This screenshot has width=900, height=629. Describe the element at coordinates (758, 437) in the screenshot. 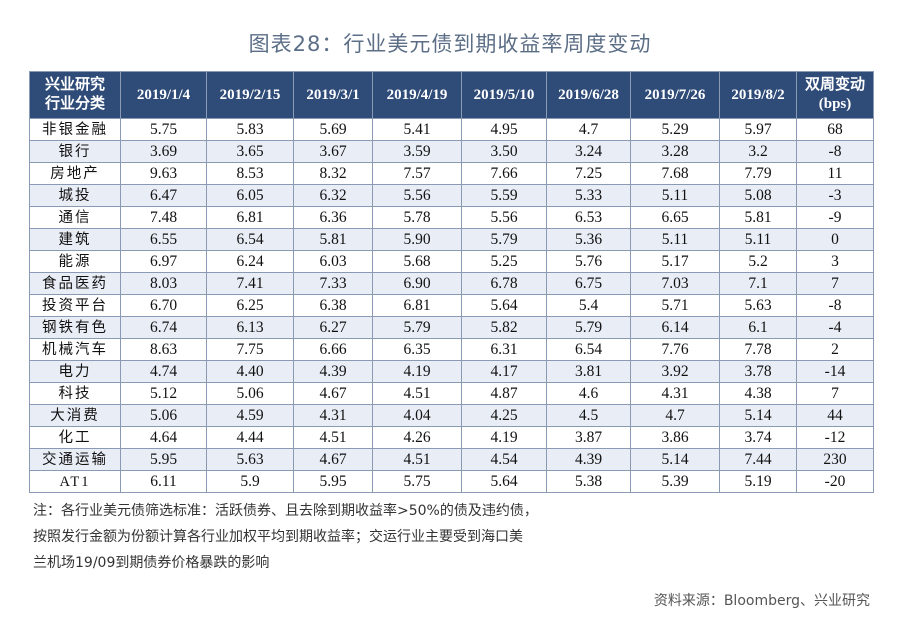

I see `yield-cell: 3.74` at that location.